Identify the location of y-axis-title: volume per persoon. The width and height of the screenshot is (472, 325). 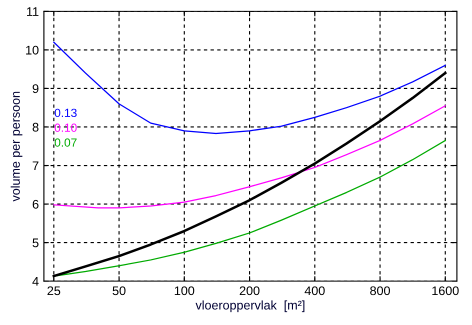
(16, 147).